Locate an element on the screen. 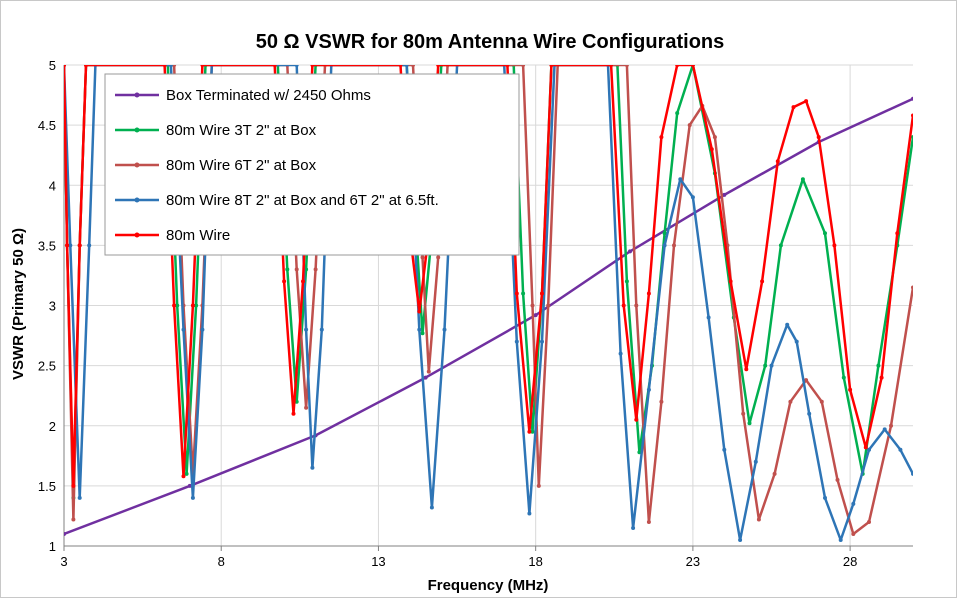  legend-item: 80m Wire 3T 2" at Box is located at coordinates (216, 130).